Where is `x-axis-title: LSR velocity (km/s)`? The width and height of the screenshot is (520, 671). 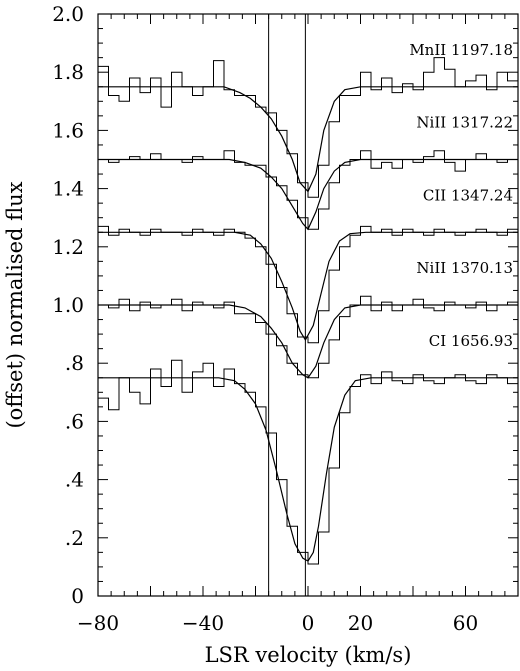
x-axis-title: LSR velocity (km/s) is located at coordinates (308, 655).